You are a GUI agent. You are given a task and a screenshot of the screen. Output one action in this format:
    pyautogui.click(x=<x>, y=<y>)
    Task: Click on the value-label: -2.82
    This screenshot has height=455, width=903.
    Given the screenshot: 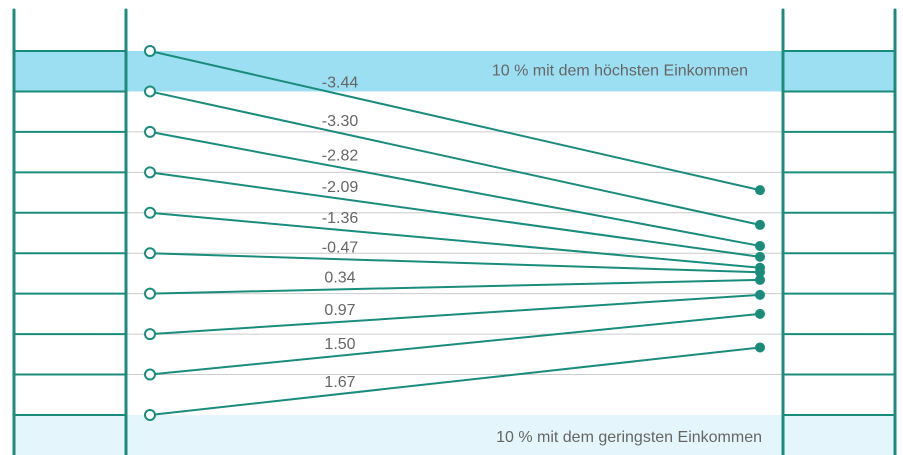 What is the action you would take?
    pyautogui.click(x=340, y=156)
    